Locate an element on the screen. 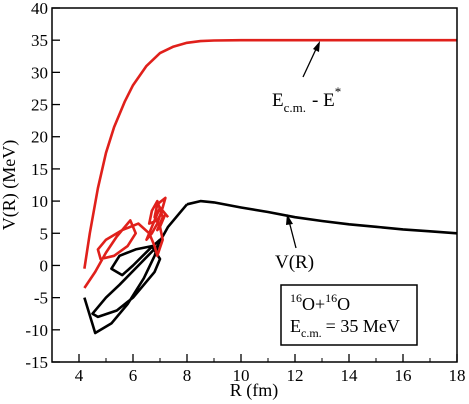  x-axis-ticks: 4 6 8 10 12 14 16 18 is located at coordinates (258, 369).